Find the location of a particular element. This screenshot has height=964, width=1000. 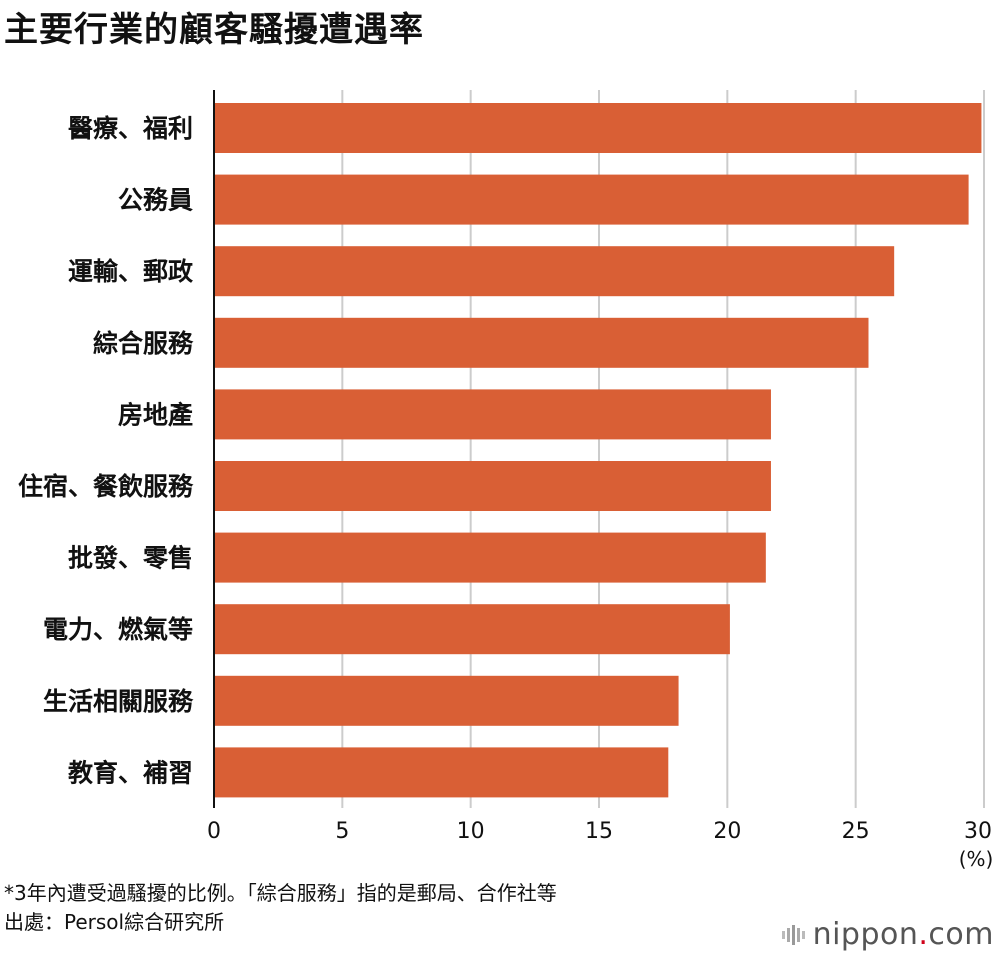

x-tick-label: 30 is located at coordinates (978, 831).